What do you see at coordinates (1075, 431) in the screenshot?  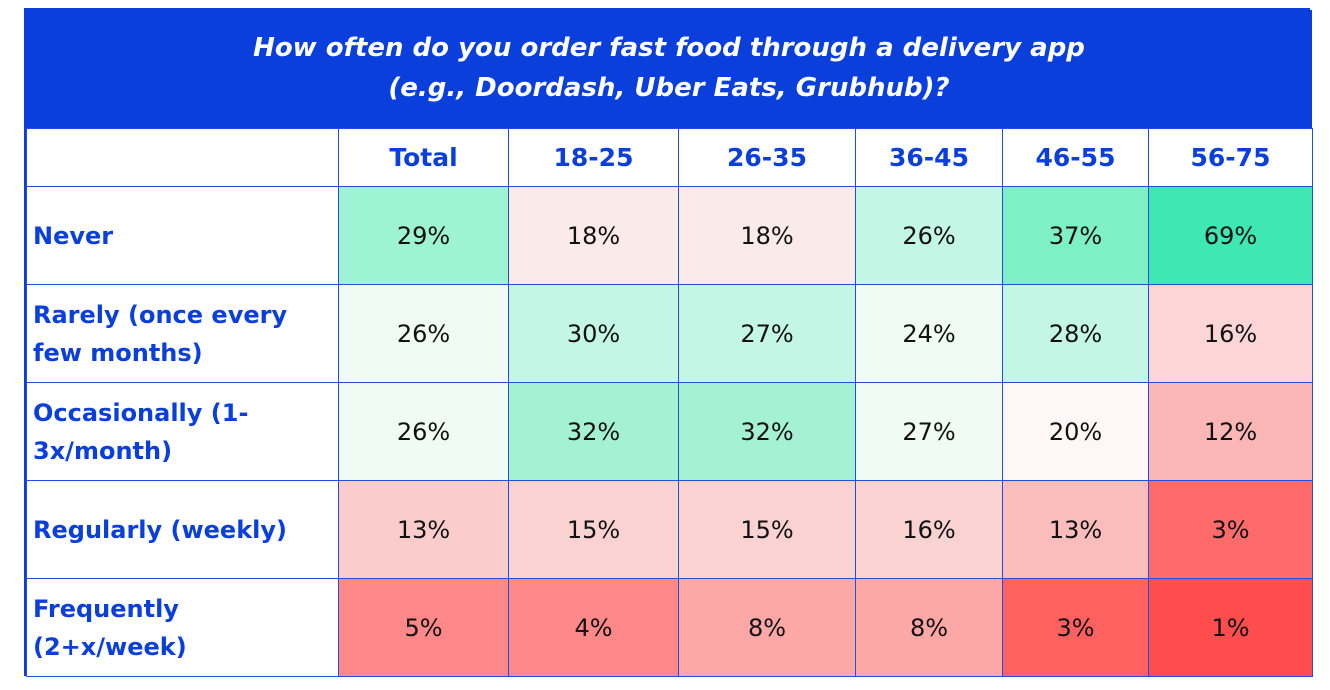 I see `heat-cell: 20%` at bounding box center [1075, 431].